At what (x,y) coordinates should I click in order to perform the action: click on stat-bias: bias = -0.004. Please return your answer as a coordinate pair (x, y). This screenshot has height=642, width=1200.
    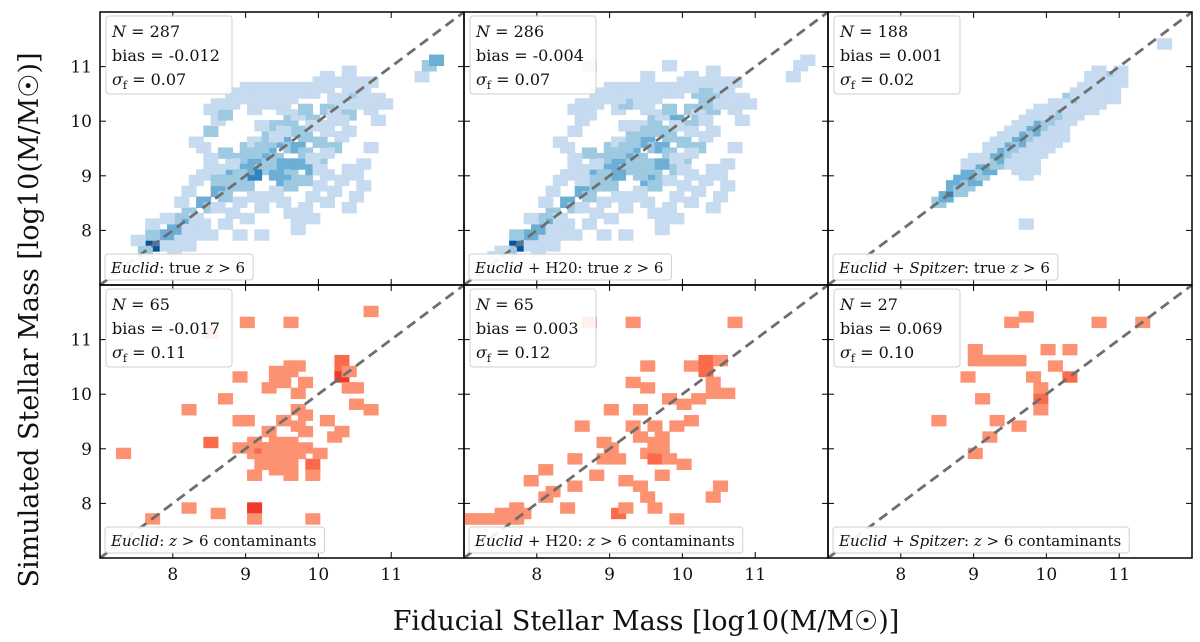
    Looking at the image, I should click on (530, 55).